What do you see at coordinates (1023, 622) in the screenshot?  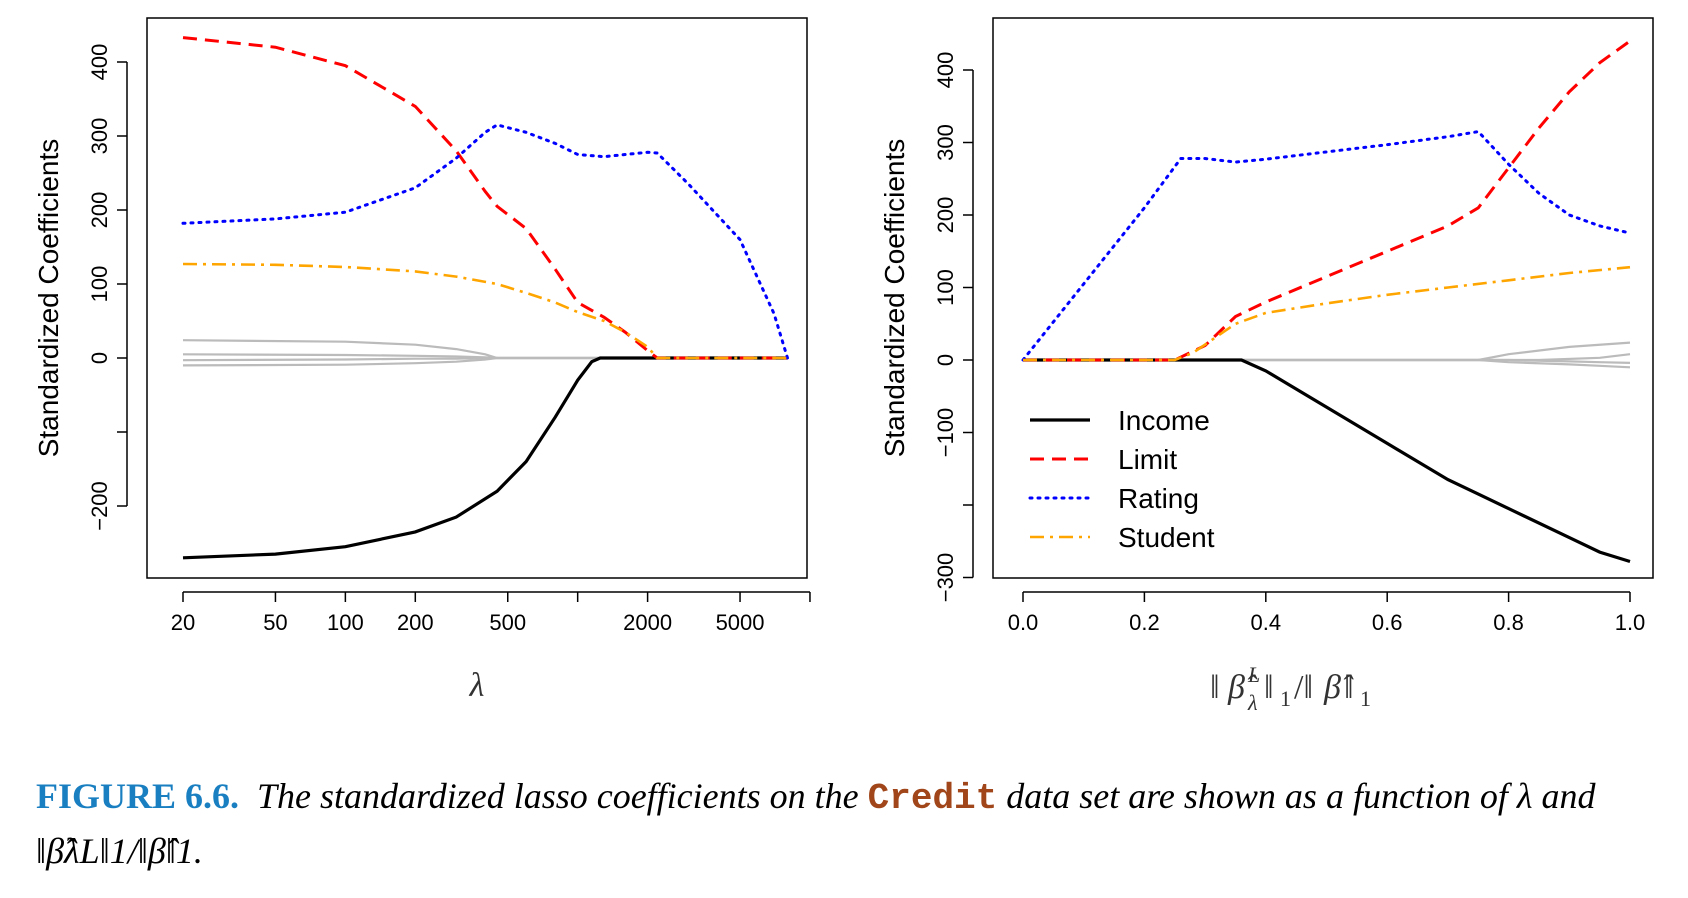 I see `right-x-tick-label: 0.0` at bounding box center [1023, 622].